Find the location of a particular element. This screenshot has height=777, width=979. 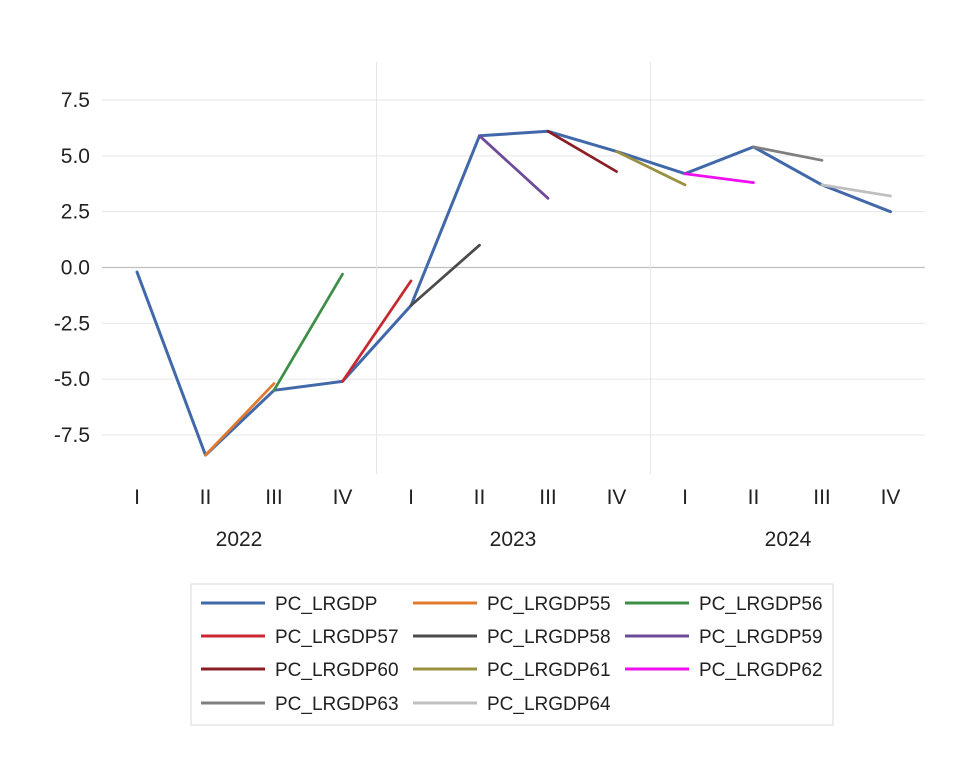

legend-box is located at coordinates (512, 654).